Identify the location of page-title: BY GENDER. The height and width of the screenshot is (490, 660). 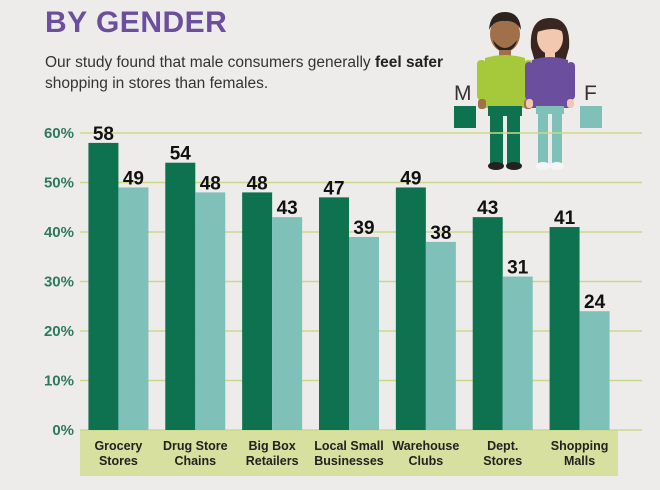
(136, 22).